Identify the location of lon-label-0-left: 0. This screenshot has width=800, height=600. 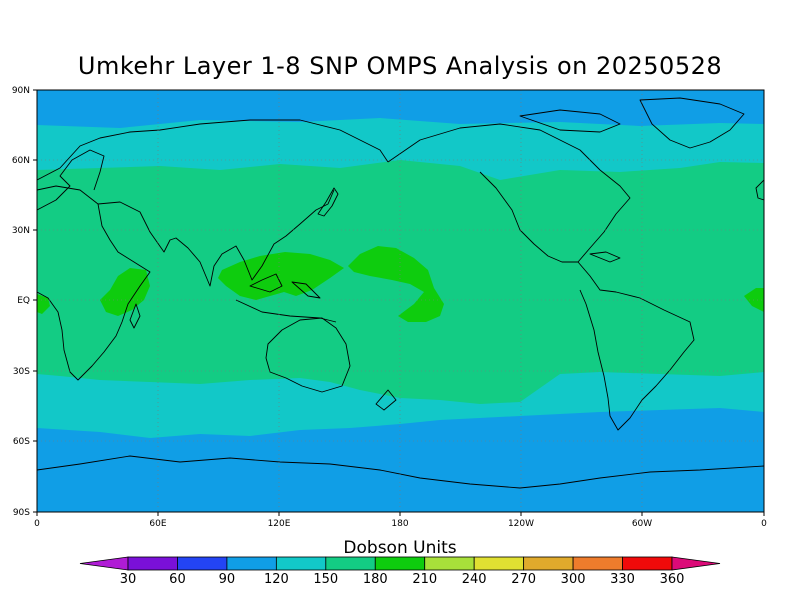
(37, 524).